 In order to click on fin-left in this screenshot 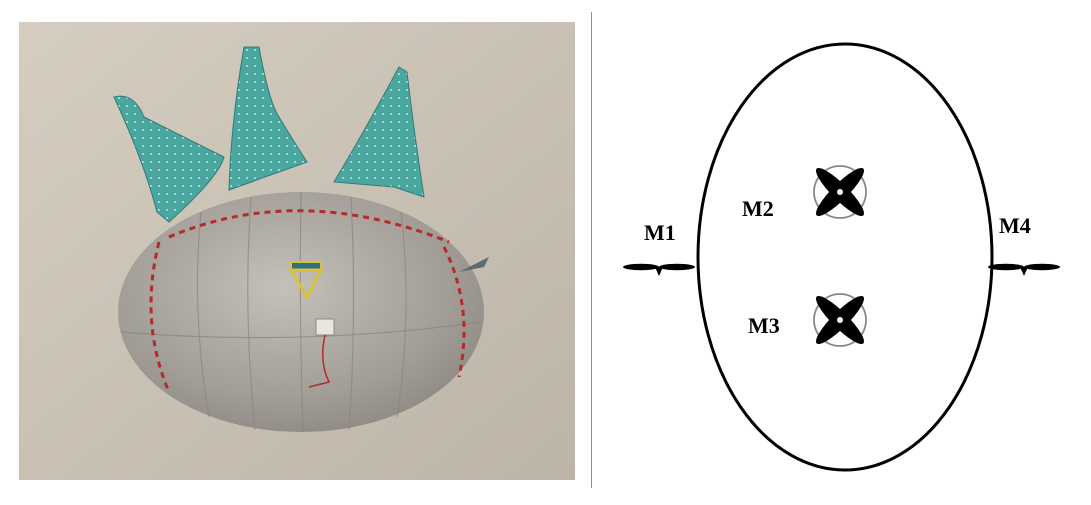, I will do `click(169, 159)`.